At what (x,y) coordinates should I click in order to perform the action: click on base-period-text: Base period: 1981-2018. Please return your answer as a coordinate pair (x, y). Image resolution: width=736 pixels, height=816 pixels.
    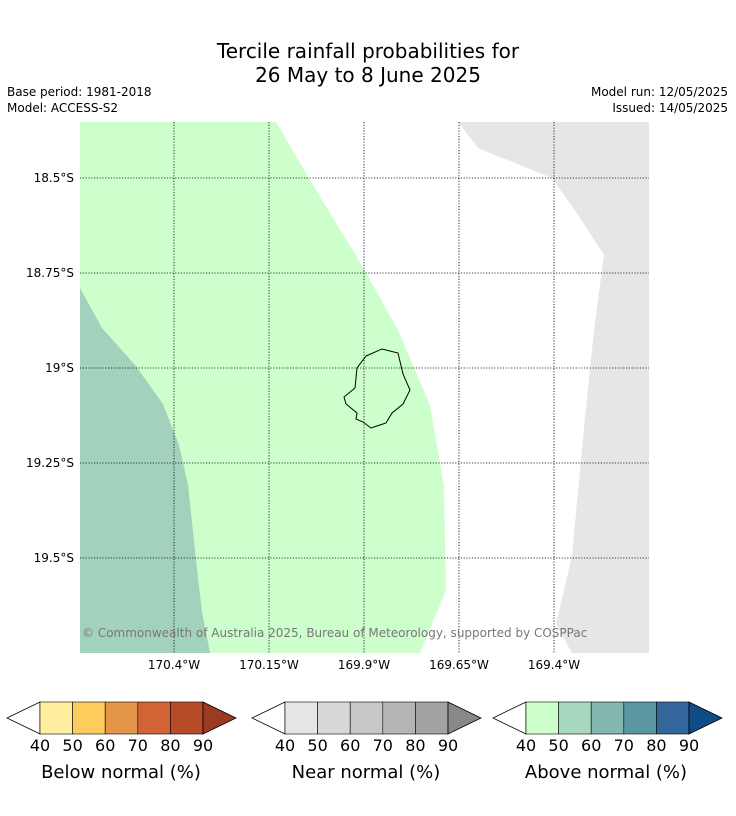
    Looking at the image, I should click on (79, 92).